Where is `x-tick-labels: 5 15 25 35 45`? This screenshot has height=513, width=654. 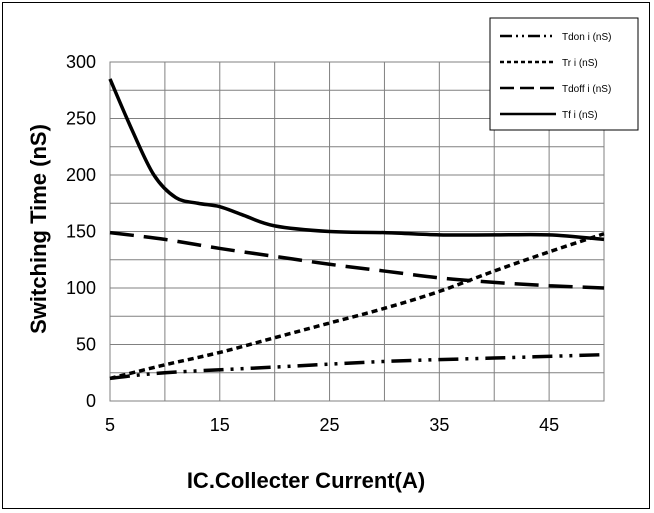 x-tick-labels: 5 15 25 35 45 is located at coordinates (332, 425).